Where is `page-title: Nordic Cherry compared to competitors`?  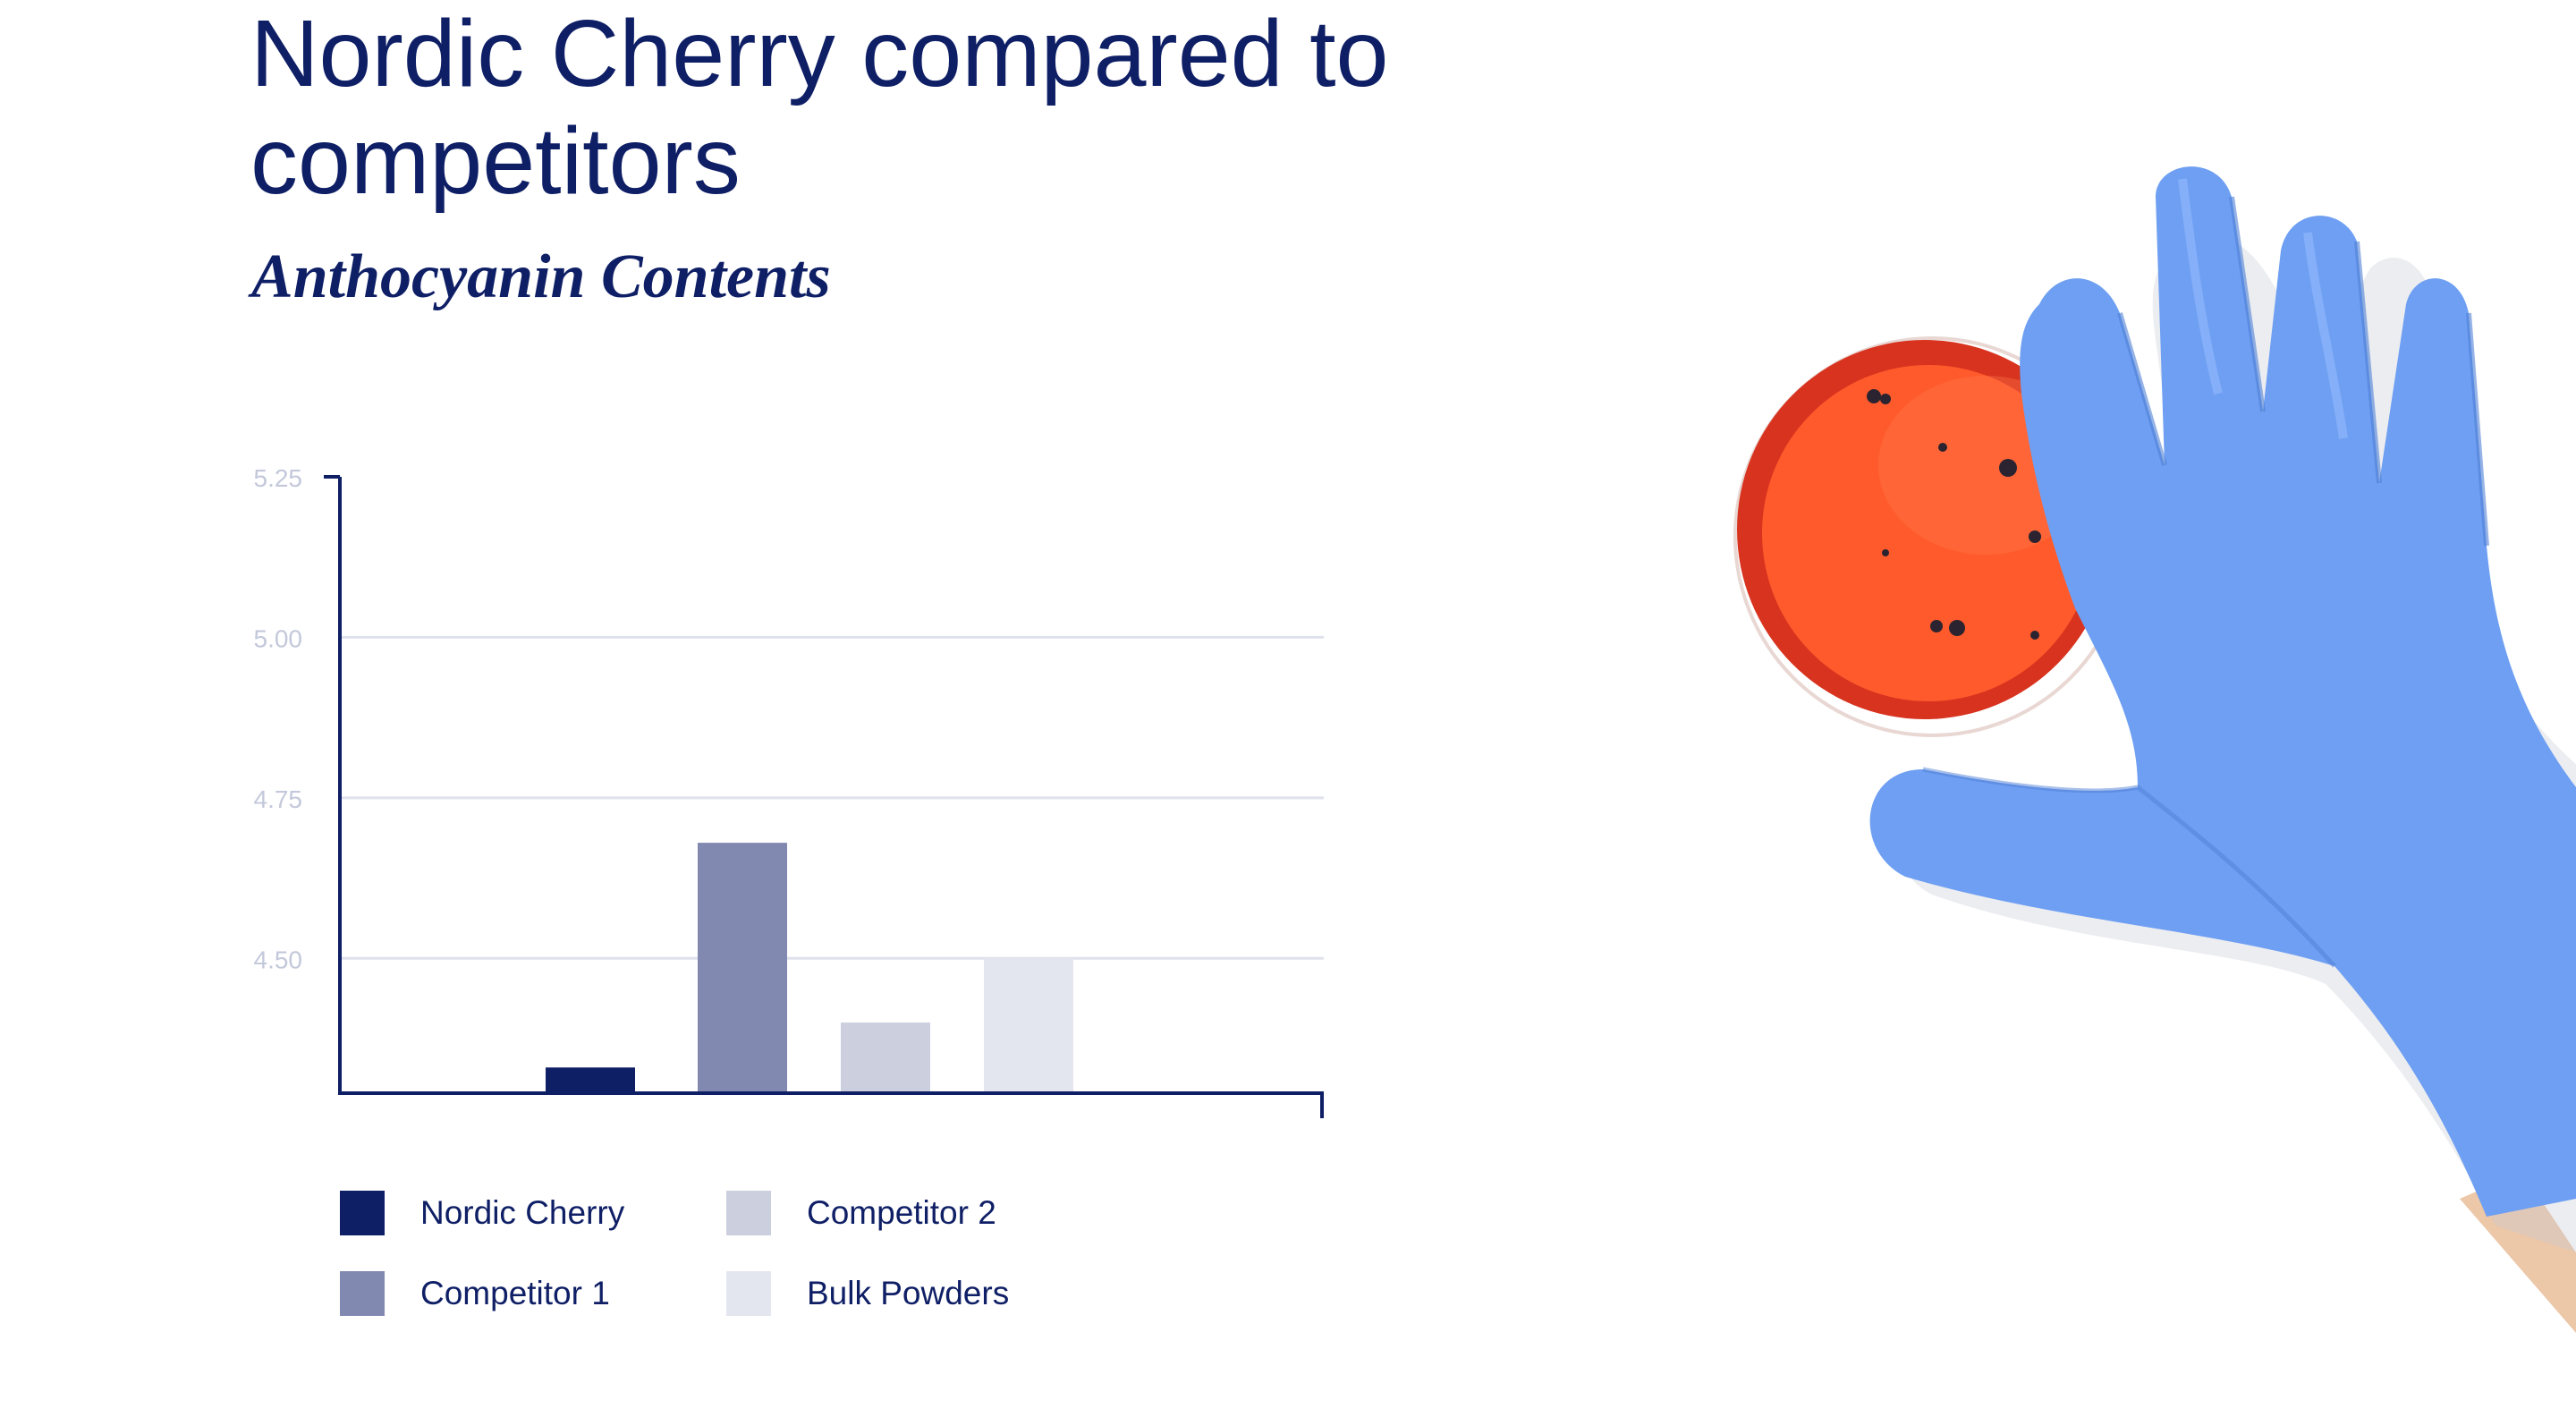
page-title: Nordic Cherry compared to competitors is located at coordinates (819, 108).